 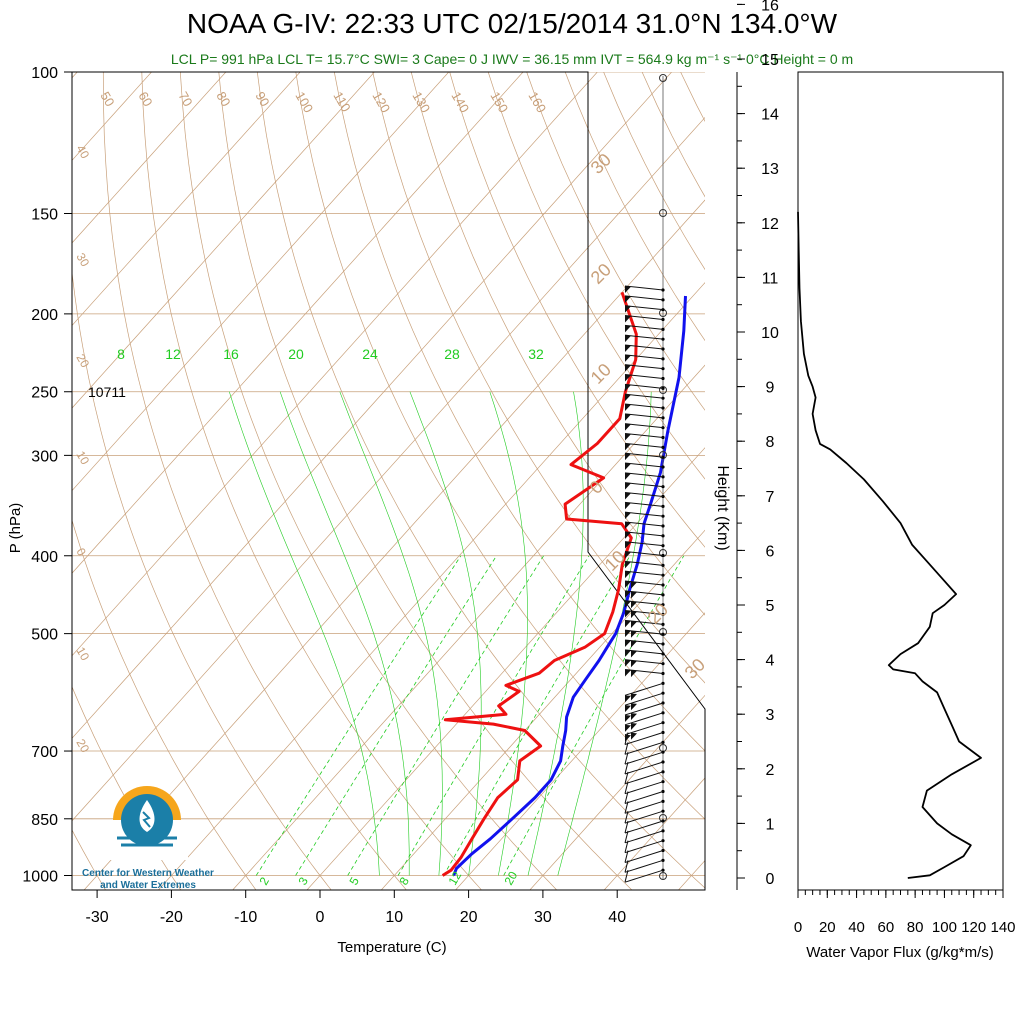 I want to click on height-tick-label: 3, so click(x=770, y=715).